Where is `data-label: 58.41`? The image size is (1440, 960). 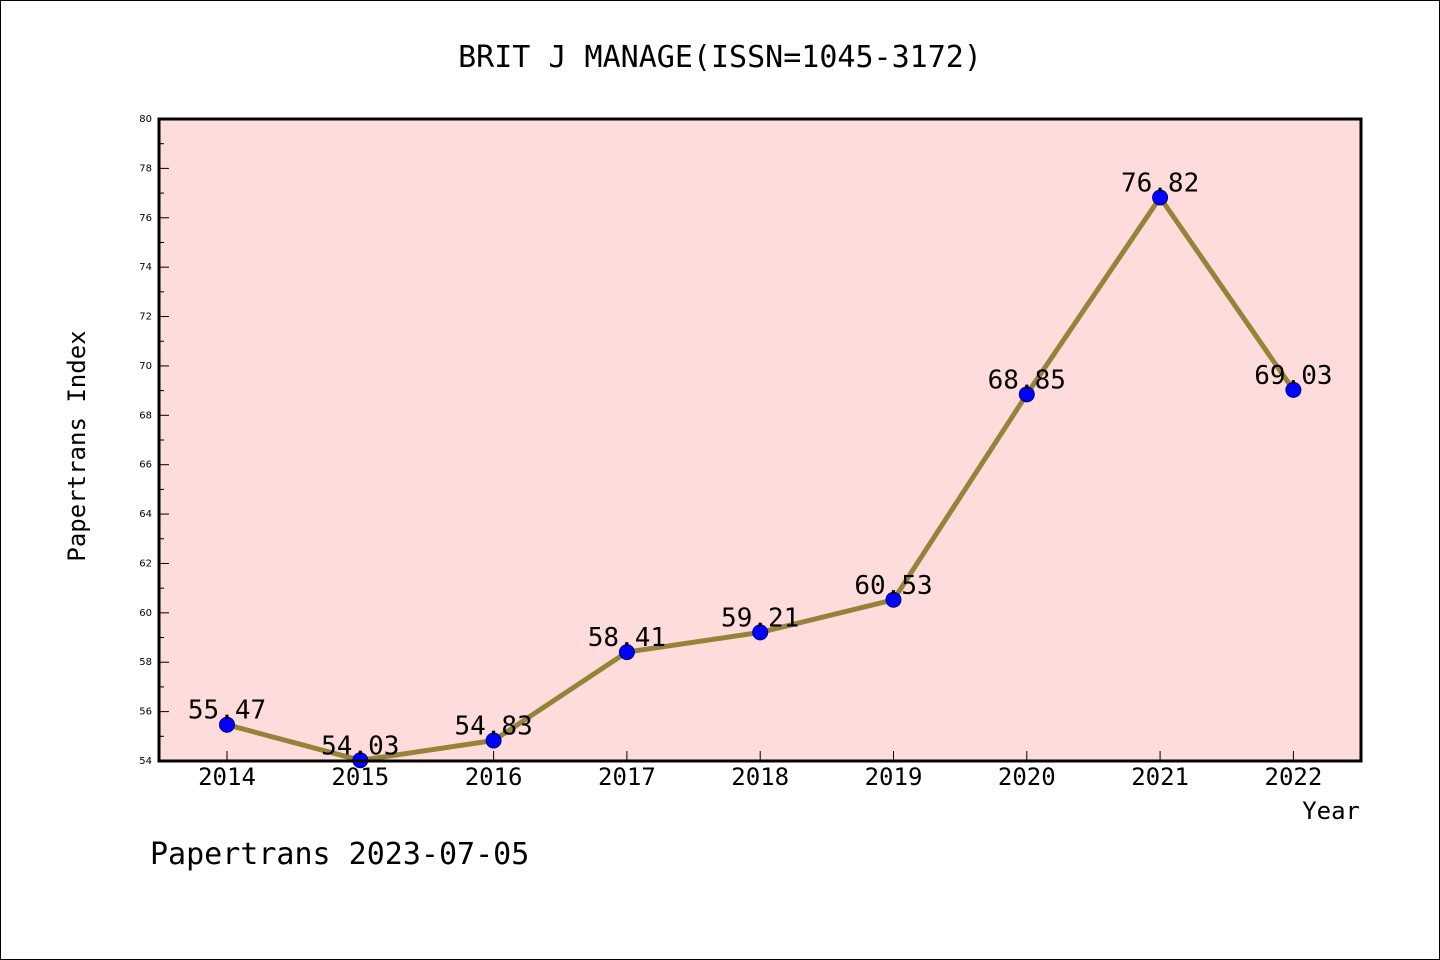 data-label: 58.41 is located at coordinates (627, 638).